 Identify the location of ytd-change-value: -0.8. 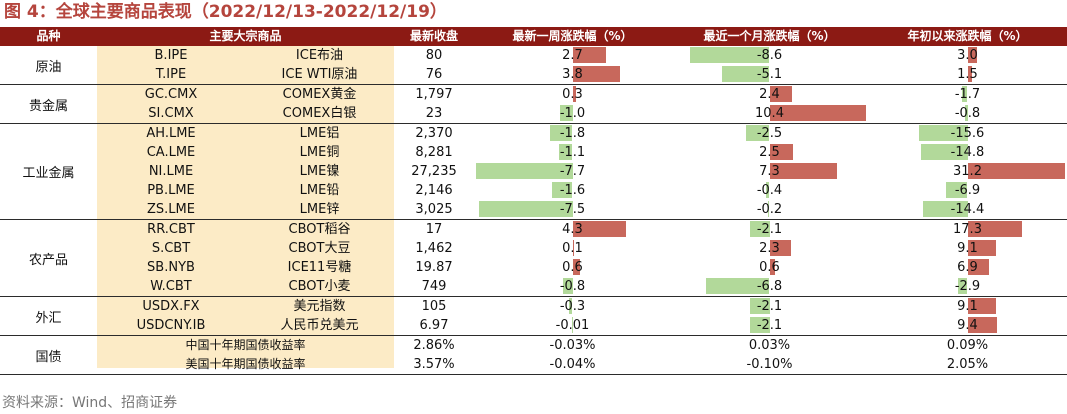
(967, 113).